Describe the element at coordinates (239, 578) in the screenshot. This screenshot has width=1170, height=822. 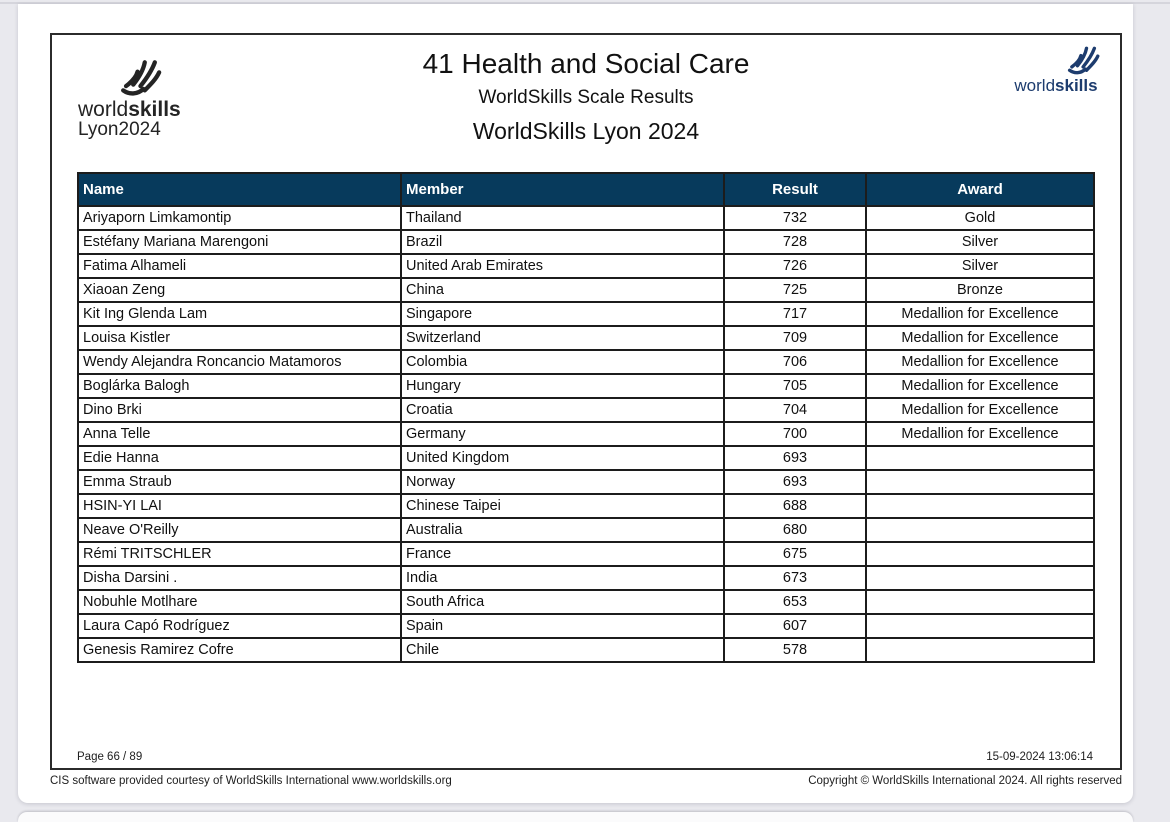
I see `name-cell: Disha Darsini .` at that location.